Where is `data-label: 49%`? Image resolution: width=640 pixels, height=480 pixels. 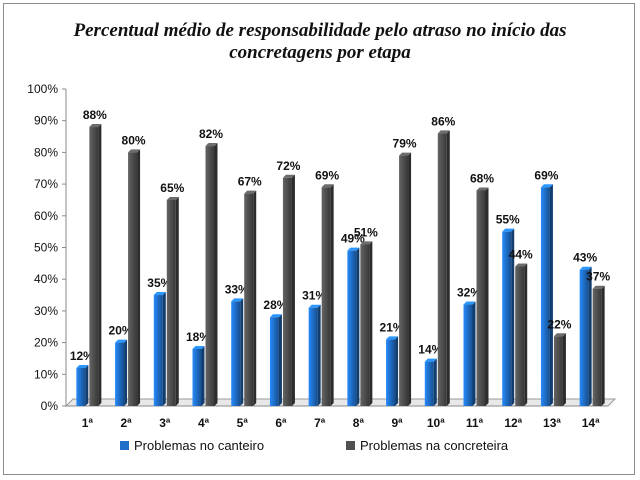 data-label: 49% is located at coordinates (353, 239).